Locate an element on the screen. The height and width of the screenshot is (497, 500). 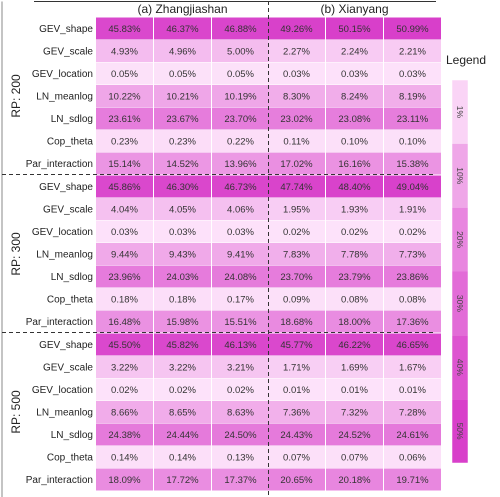
cell-value-label: 46.30% is located at coordinates (182, 187).